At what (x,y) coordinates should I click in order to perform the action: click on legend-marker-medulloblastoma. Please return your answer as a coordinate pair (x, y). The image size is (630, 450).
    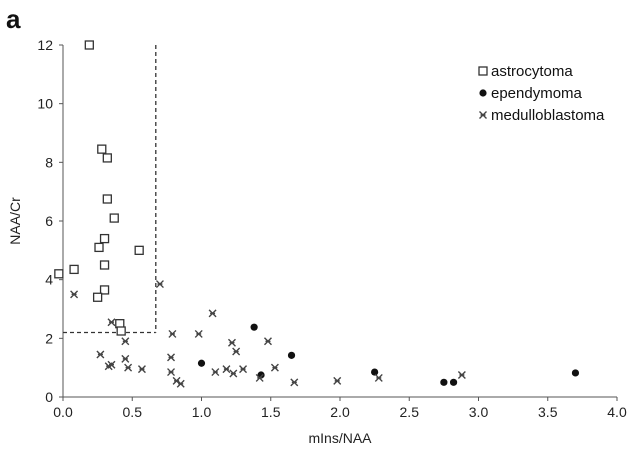
    Looking at the image, I should click on (483, 115).